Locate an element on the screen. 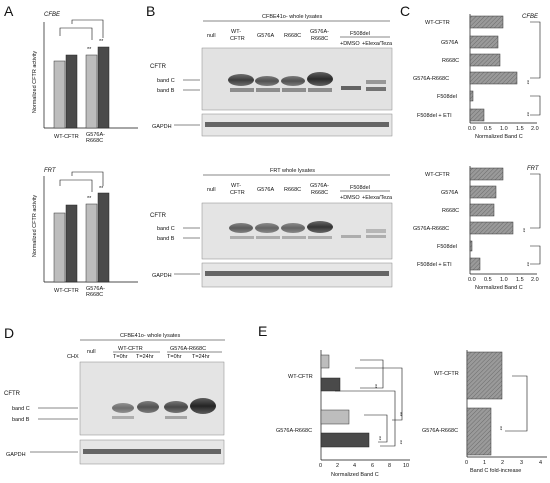 Image resolution: width=550 pixels, height=483 pixels. a-frt-xgroup-1: WT-CFTR is located at coordinates (66, 291).